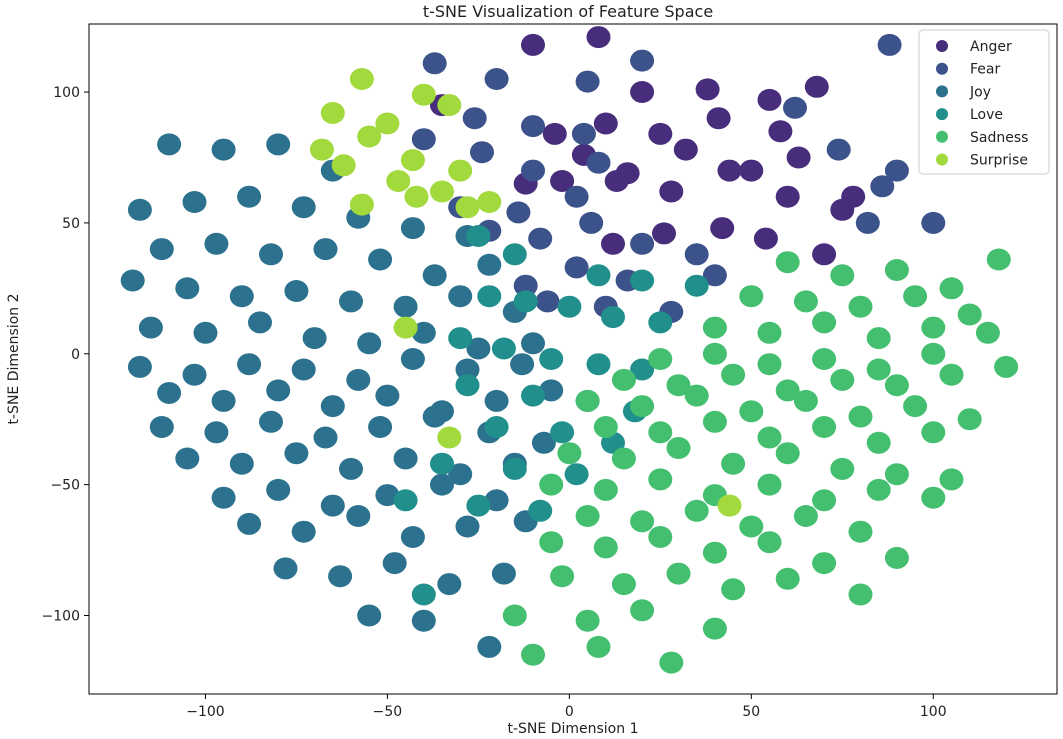 The height and width of the screenshot is (739, 1063). I want to click on series-anger, so click(648, 146).